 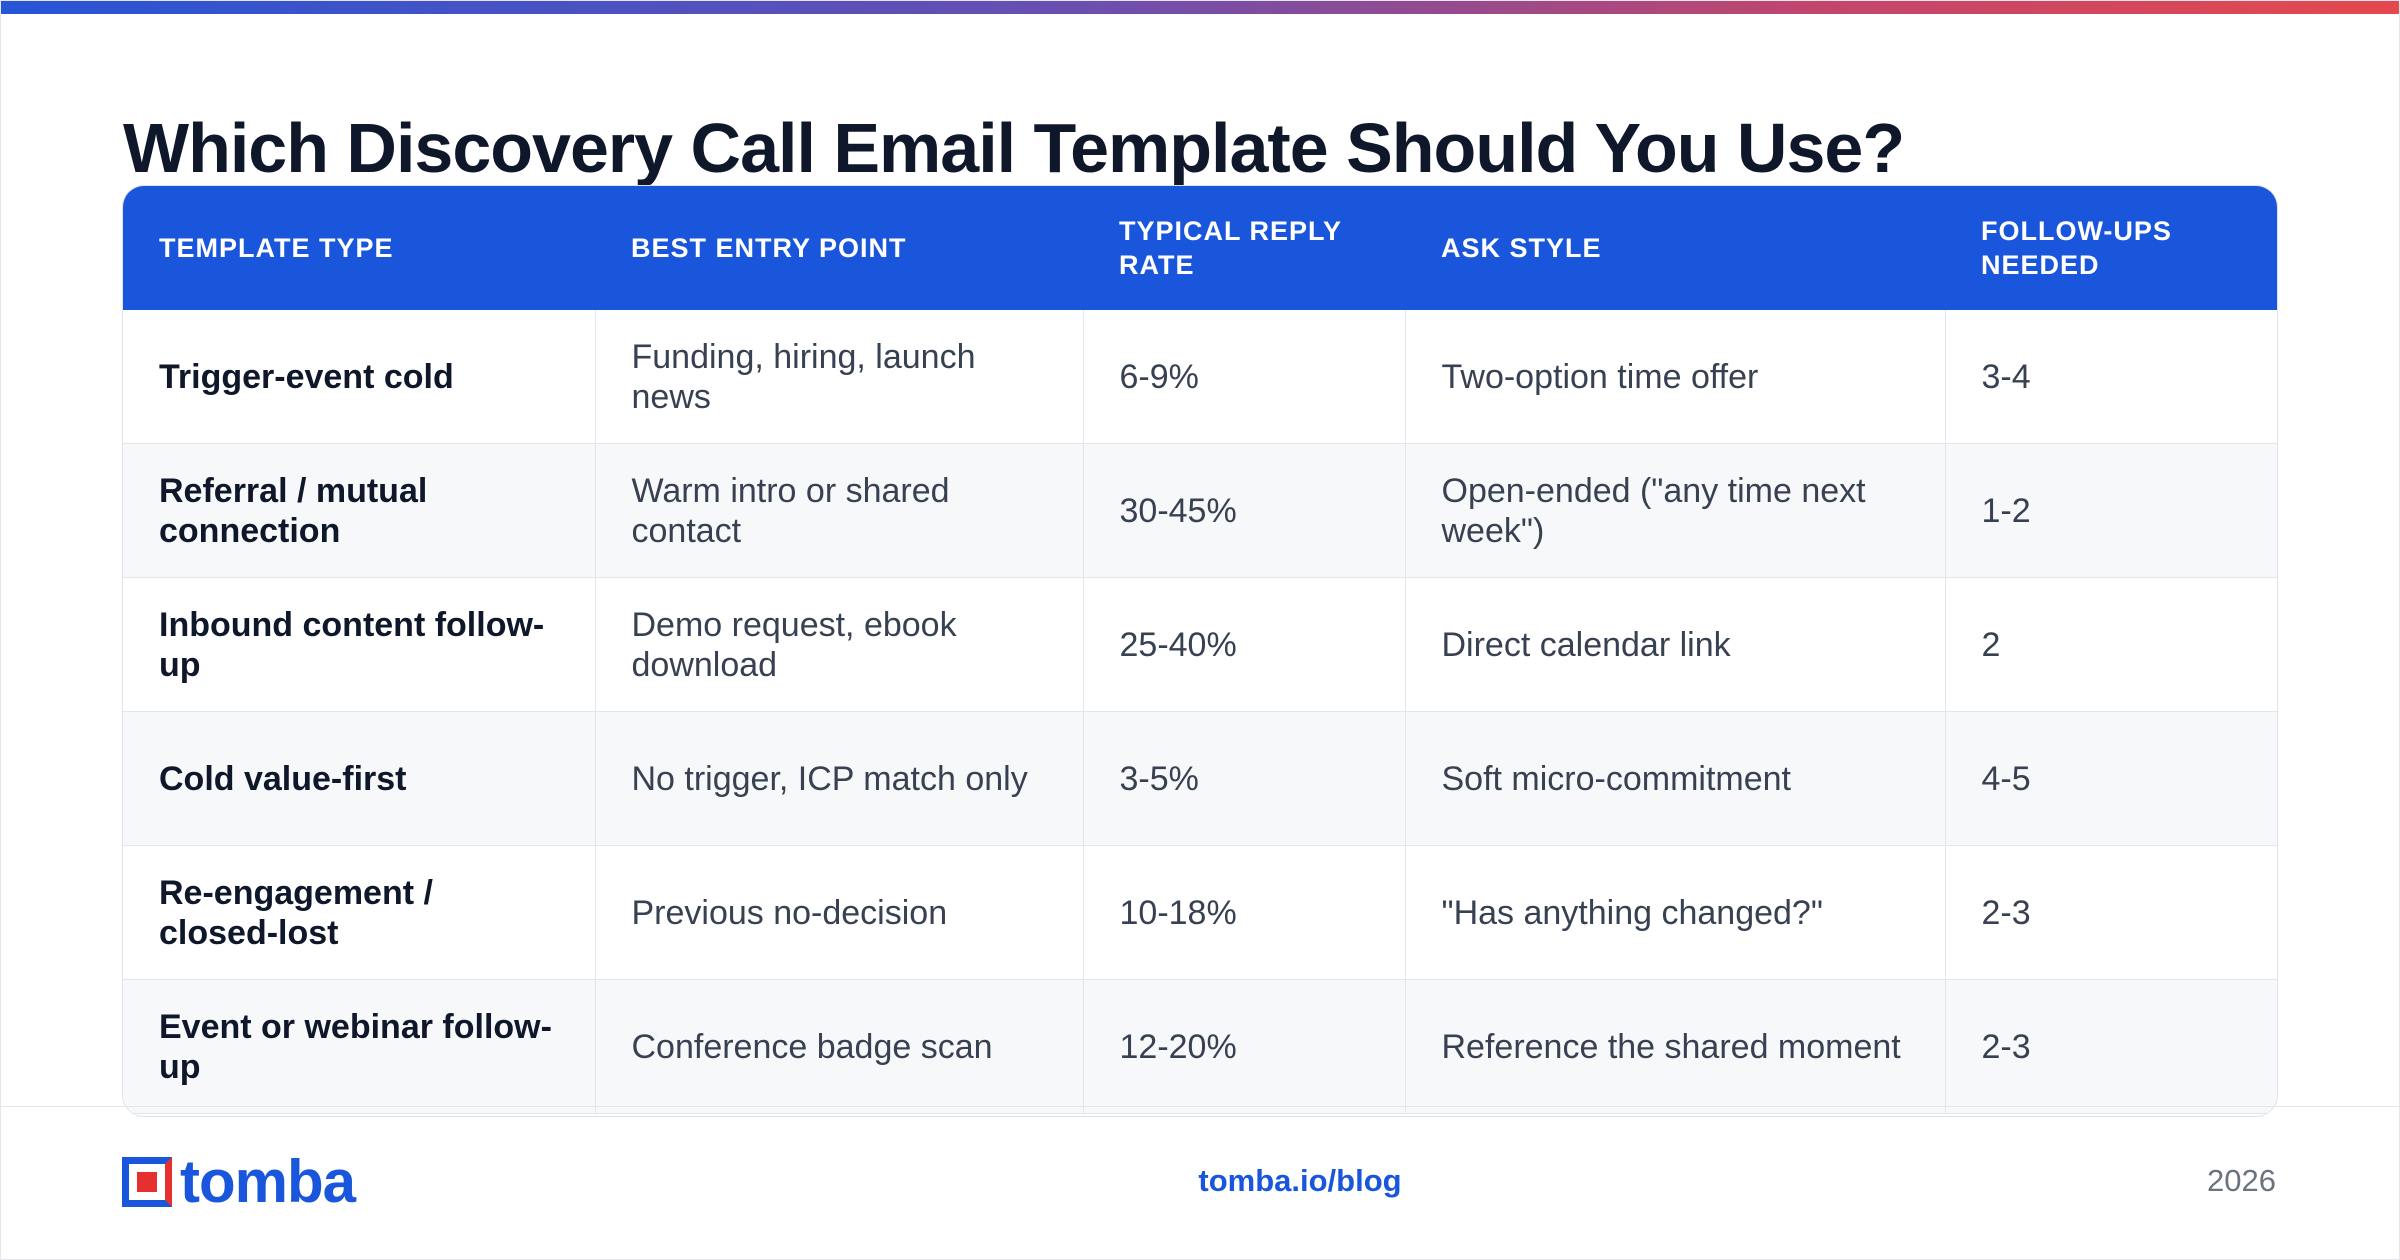 I want to click on cell-template-type: Re-engagement / closed-lost, so click(x=359, y=912).